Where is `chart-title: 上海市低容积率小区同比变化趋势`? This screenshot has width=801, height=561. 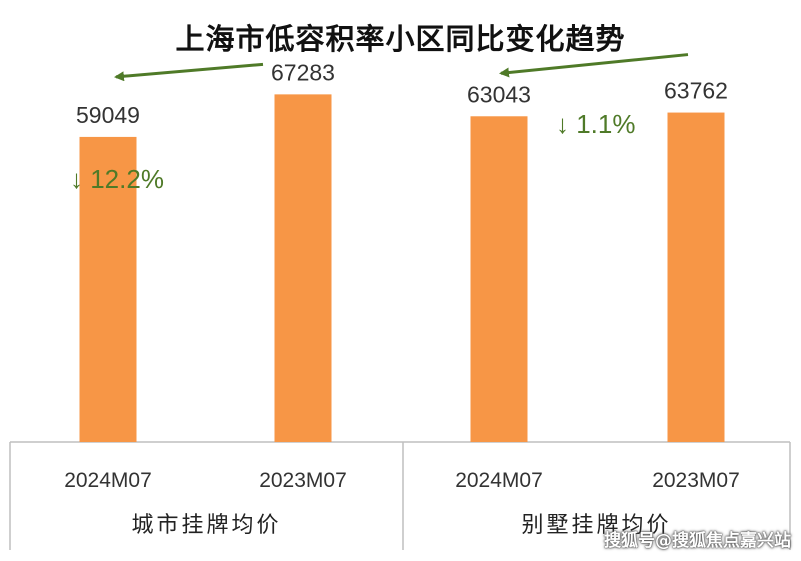 chart-title: 上海市低容积率小区同比变化趋势 is located at coordinates (400, 39).